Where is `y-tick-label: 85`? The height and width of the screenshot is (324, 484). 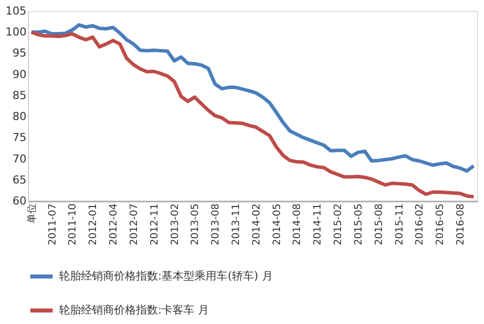 y-tick-label: 85 is located at coordinates (19, 95).